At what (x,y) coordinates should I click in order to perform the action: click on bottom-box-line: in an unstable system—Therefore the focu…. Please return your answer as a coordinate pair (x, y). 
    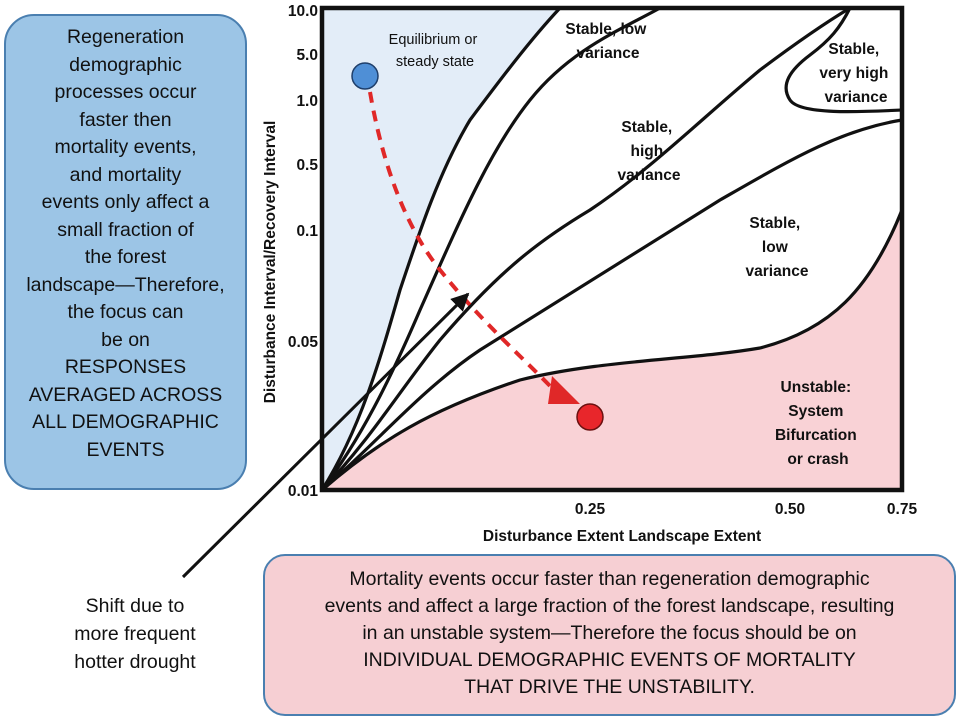
    Looking at the image, I should click on (609, 633).